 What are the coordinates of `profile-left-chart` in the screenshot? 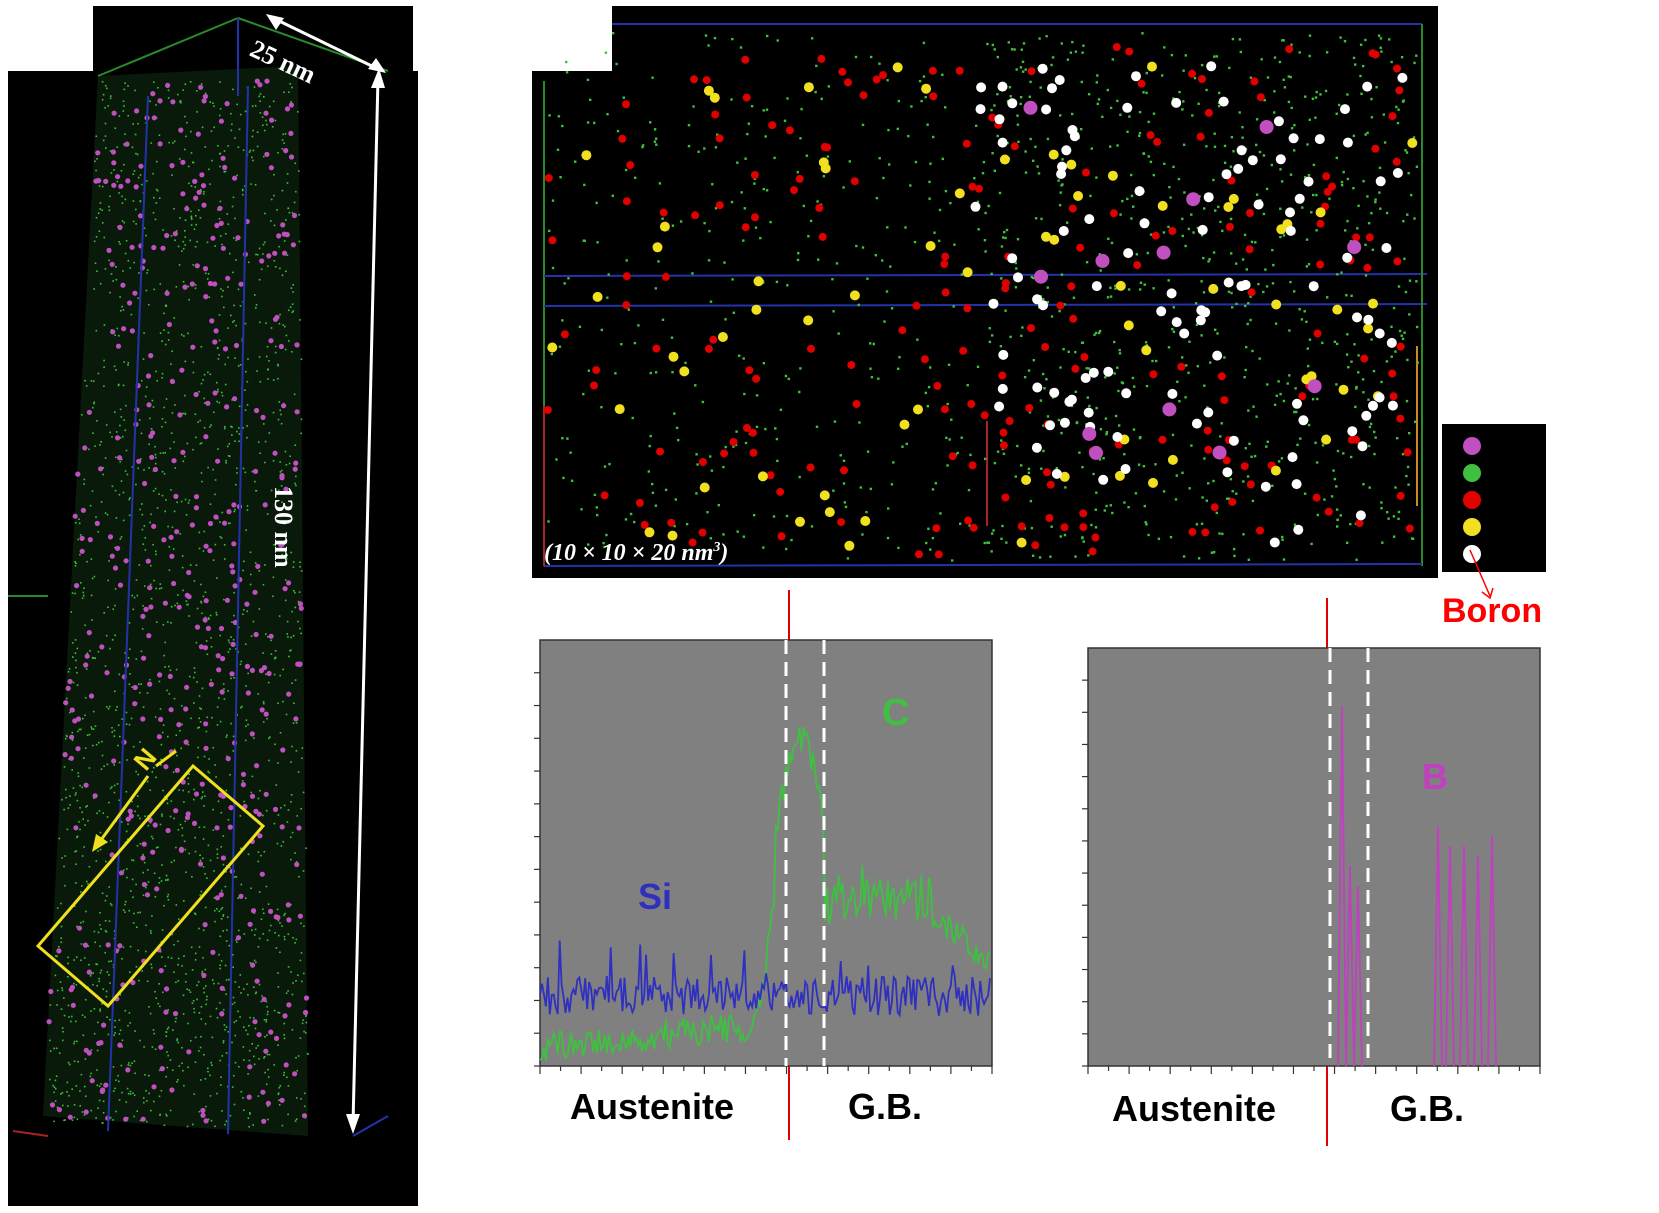 It's located at (767, 856).